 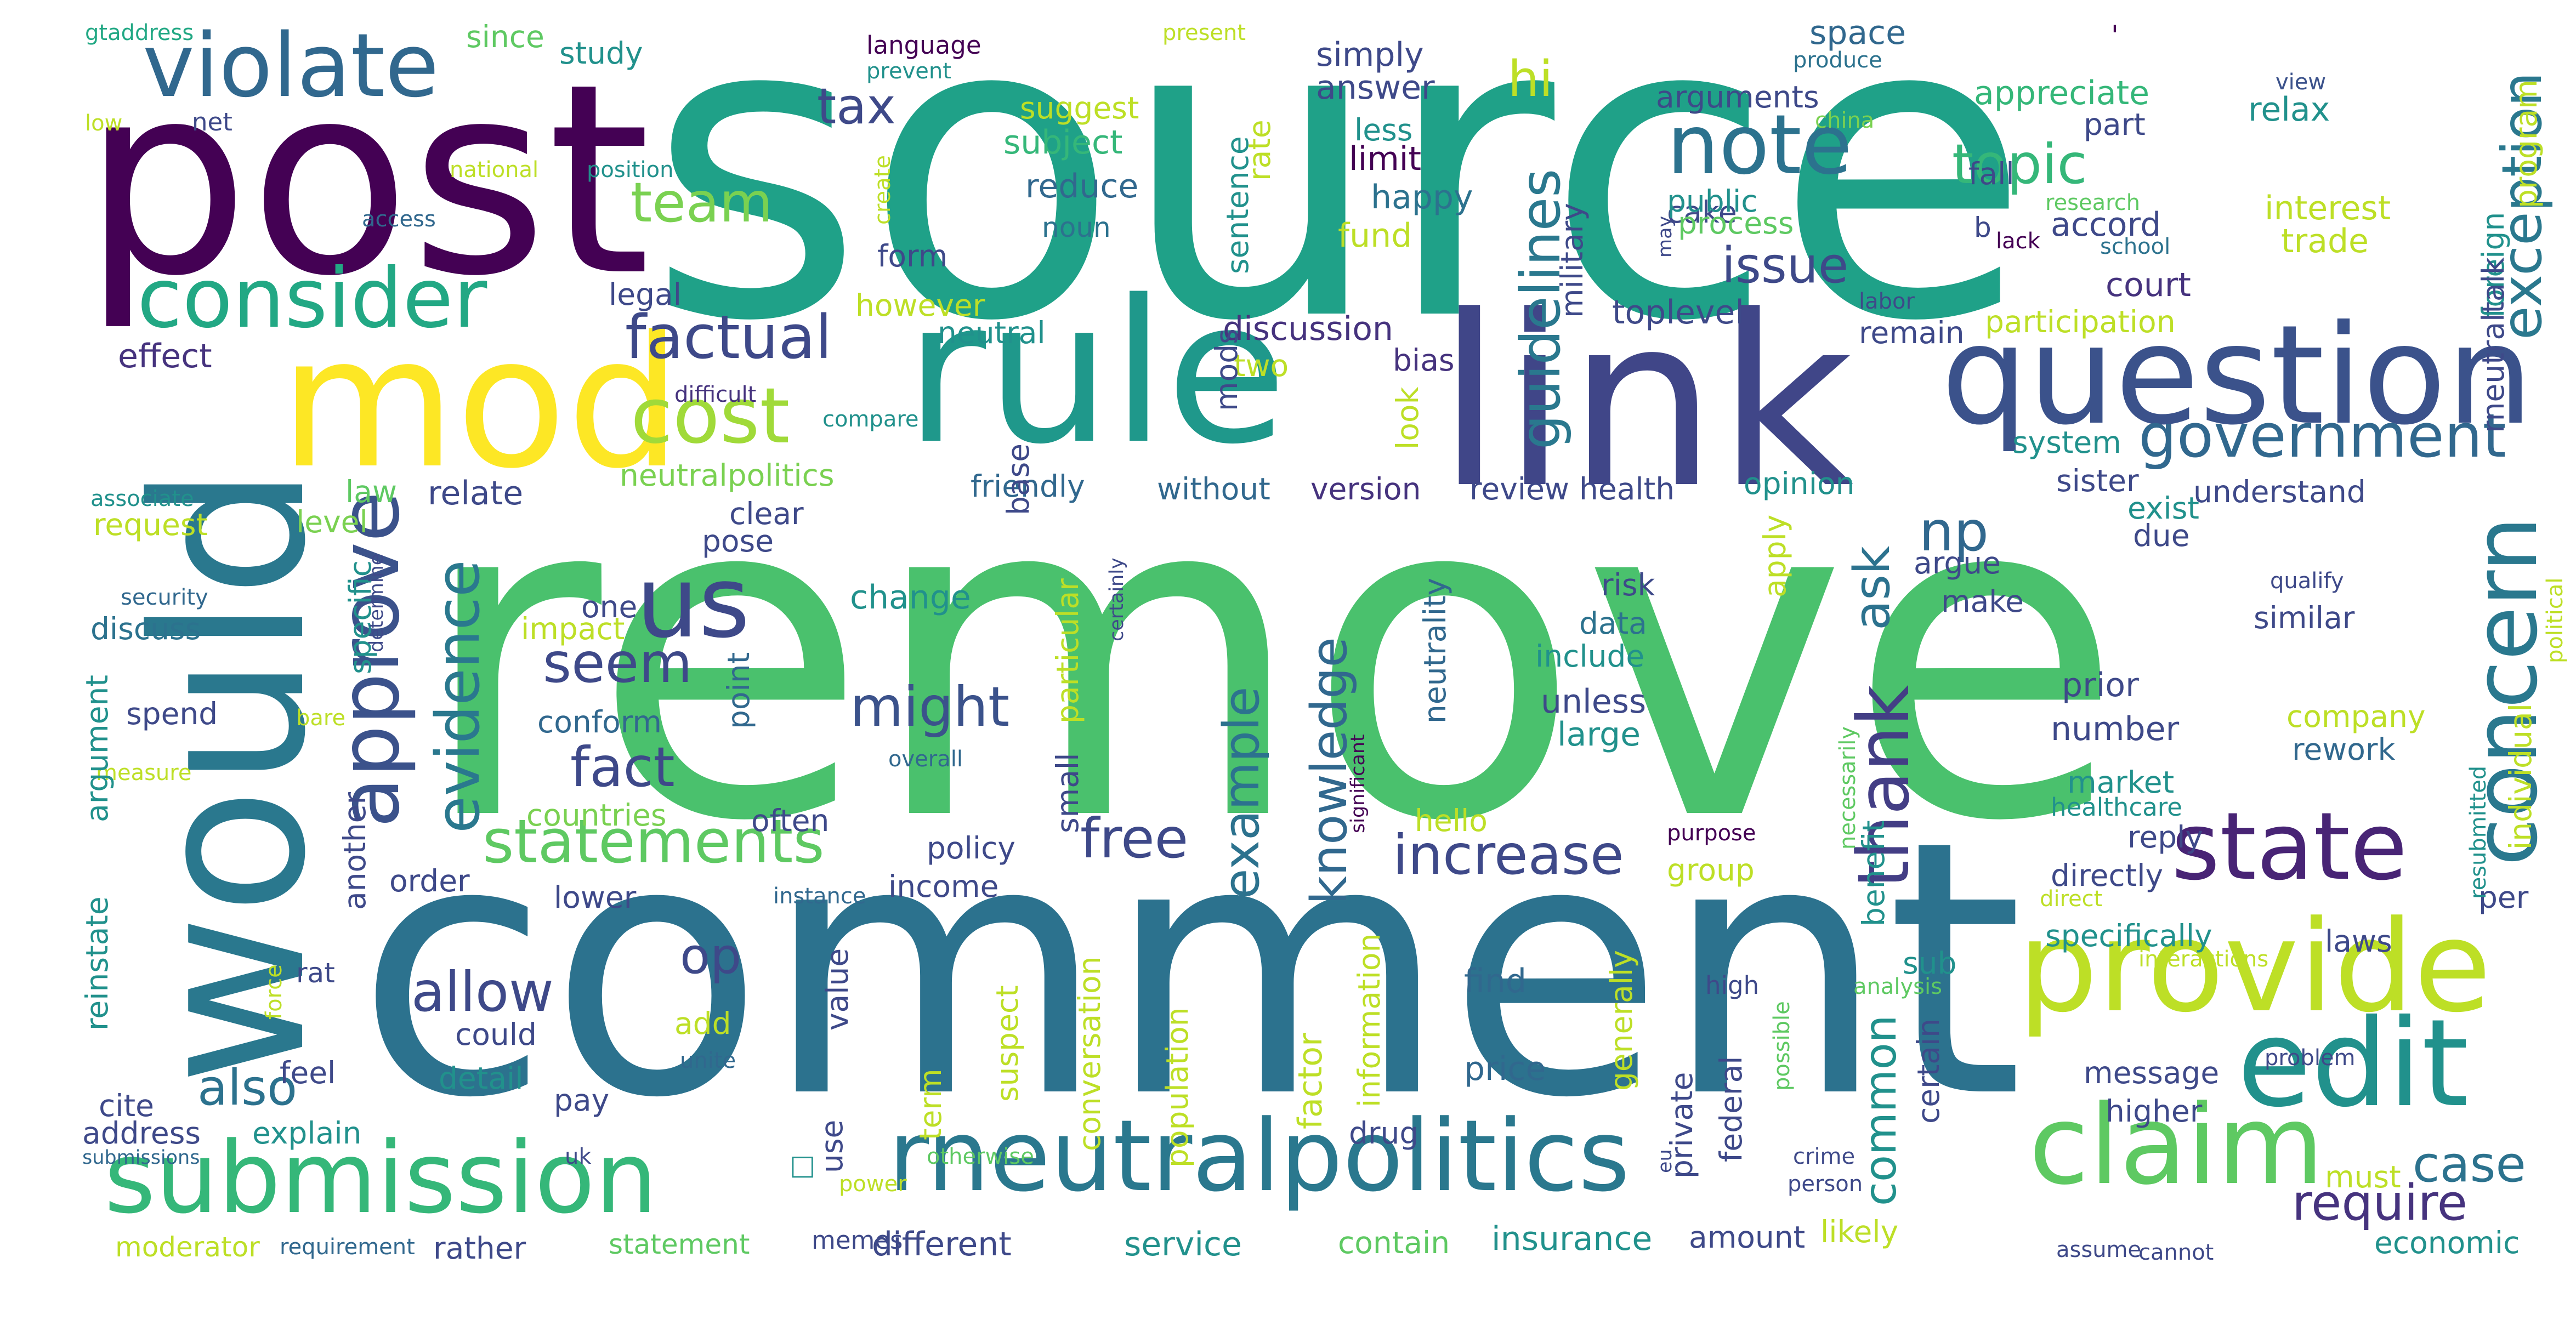 I want to click on word-produce: produce, so click(x=1837, y=60).